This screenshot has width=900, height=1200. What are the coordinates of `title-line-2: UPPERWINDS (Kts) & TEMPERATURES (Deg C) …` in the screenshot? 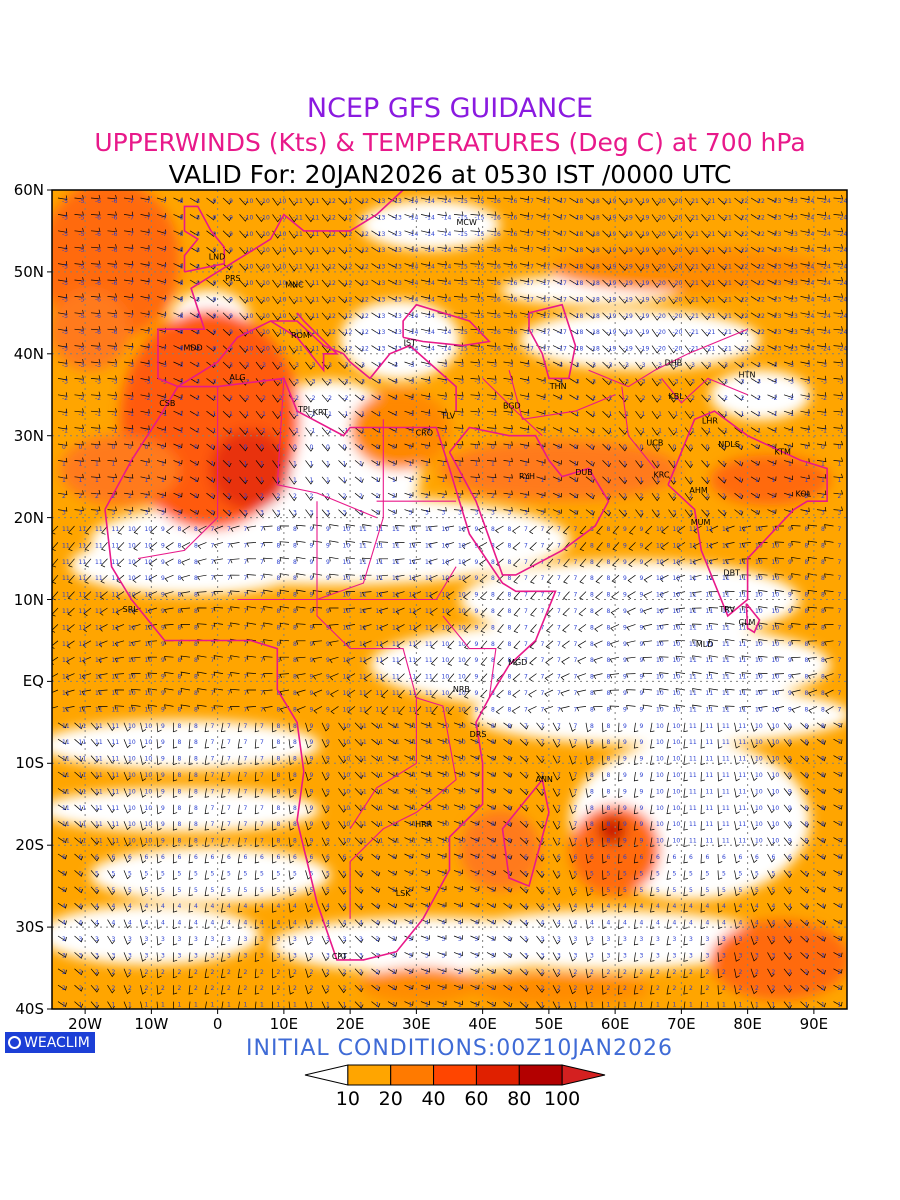 It's located at (450, 142).